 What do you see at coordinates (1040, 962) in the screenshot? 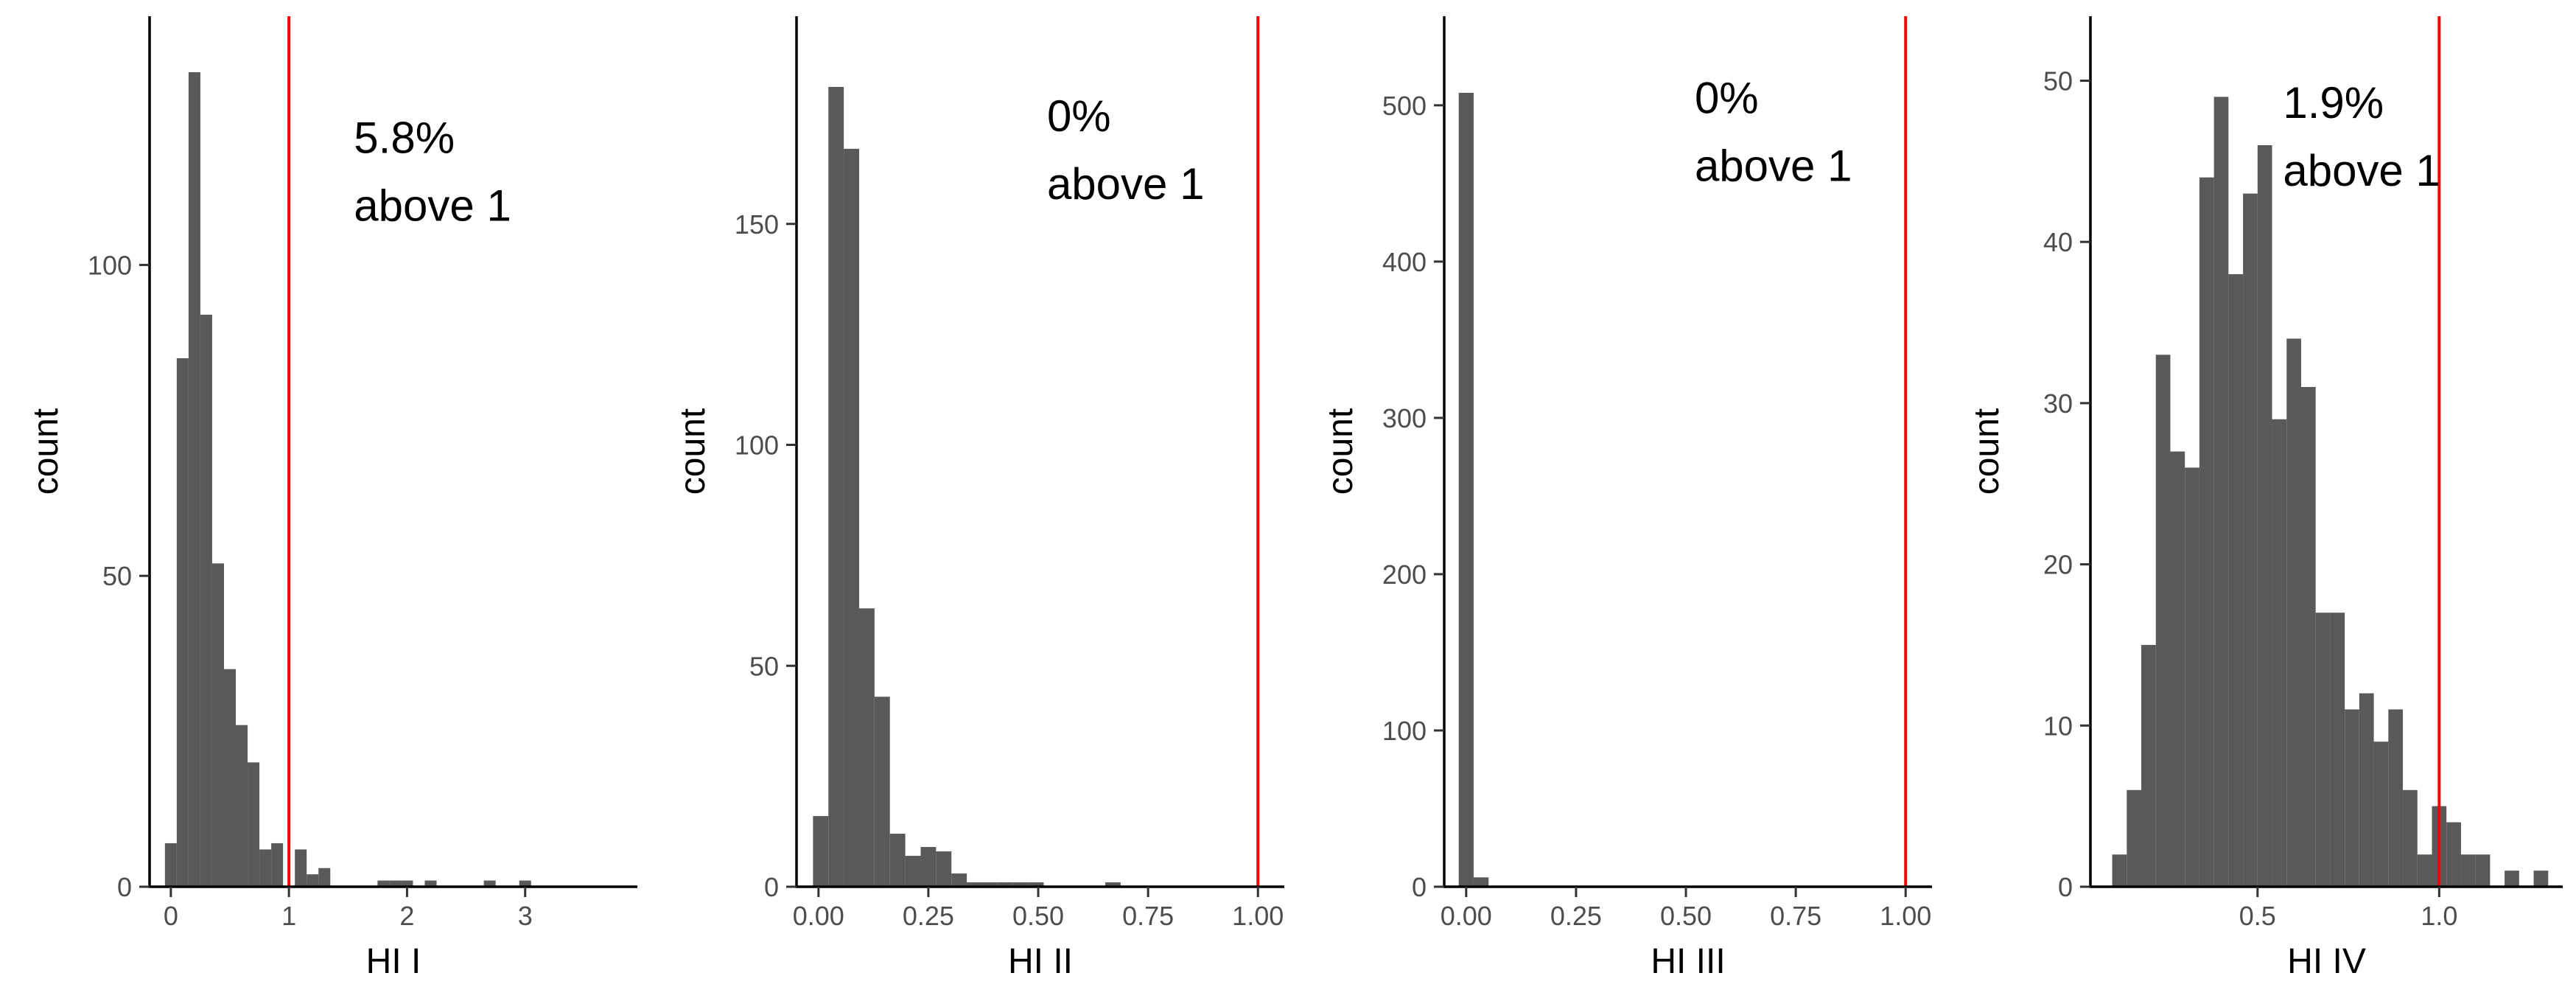
I see `x-axis-title: HI II` at bounding box center [1040, 962].